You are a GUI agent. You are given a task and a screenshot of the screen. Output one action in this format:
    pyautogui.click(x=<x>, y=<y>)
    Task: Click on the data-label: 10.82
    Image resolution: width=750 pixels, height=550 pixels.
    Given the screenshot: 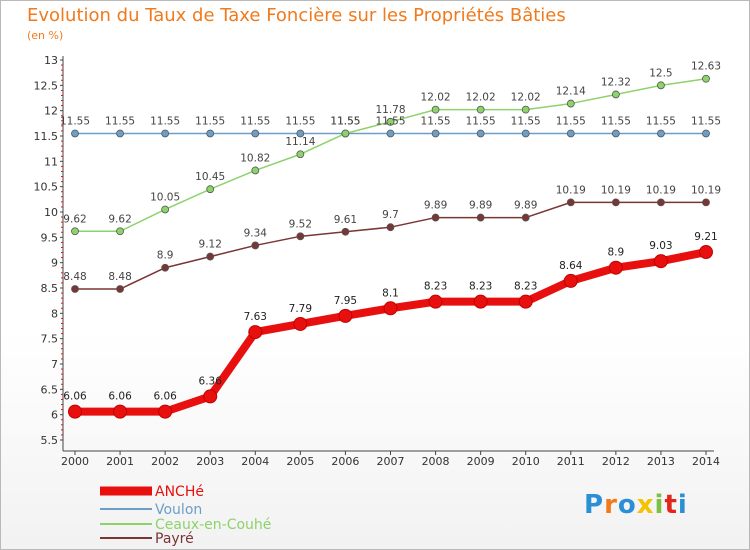 What is the action you would take?
    pyautogui.click(x=255, y=158)
    